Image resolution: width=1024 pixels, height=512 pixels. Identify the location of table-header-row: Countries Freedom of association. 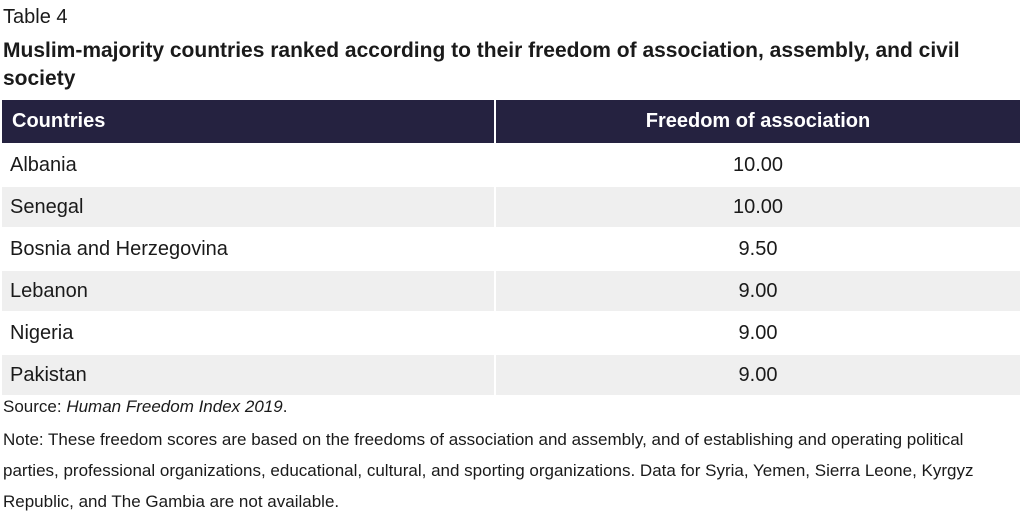
(511, 122).